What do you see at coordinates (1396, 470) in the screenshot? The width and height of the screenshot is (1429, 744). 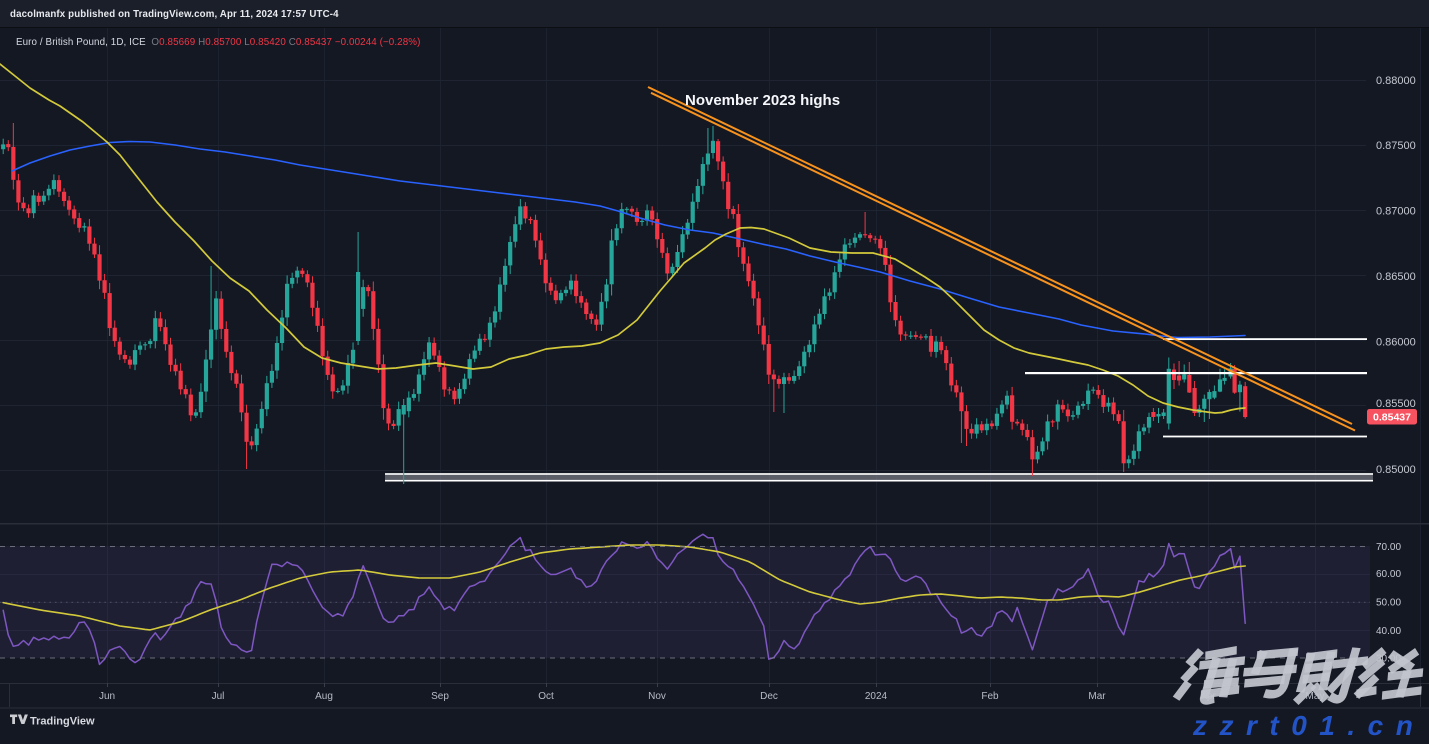 I see `svg-text: 0.85000` at bounding box center [1396, 470].